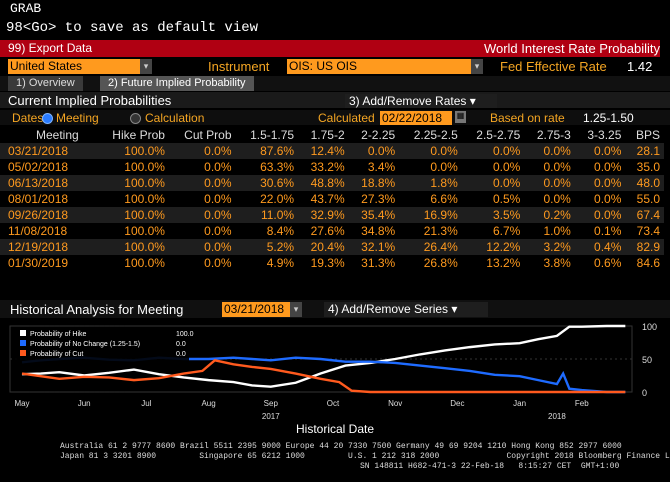 The width and height of the screenshot is (670, 482). I want to click on x-tick-label: Sep, so click(271, 403).